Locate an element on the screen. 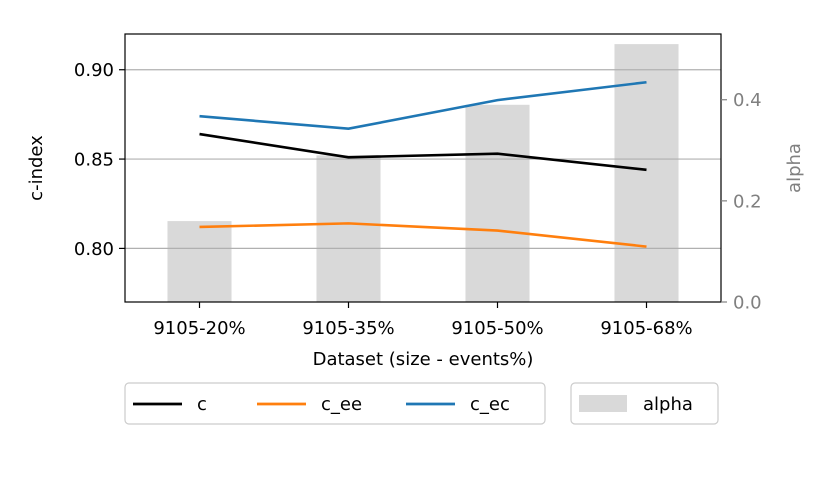 The image size is (830, 498). y-left-tick-label-1: 0.80 is located at coordinates (94, 249).